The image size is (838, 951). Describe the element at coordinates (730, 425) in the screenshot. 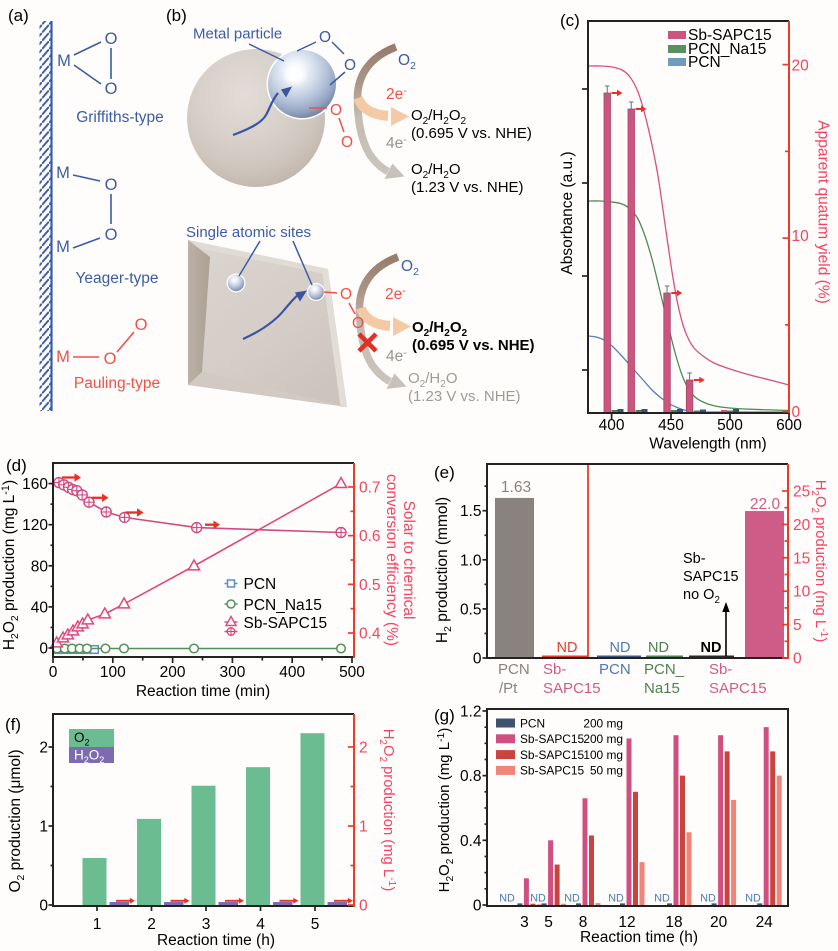

I see `svg-text: 500` at that location.